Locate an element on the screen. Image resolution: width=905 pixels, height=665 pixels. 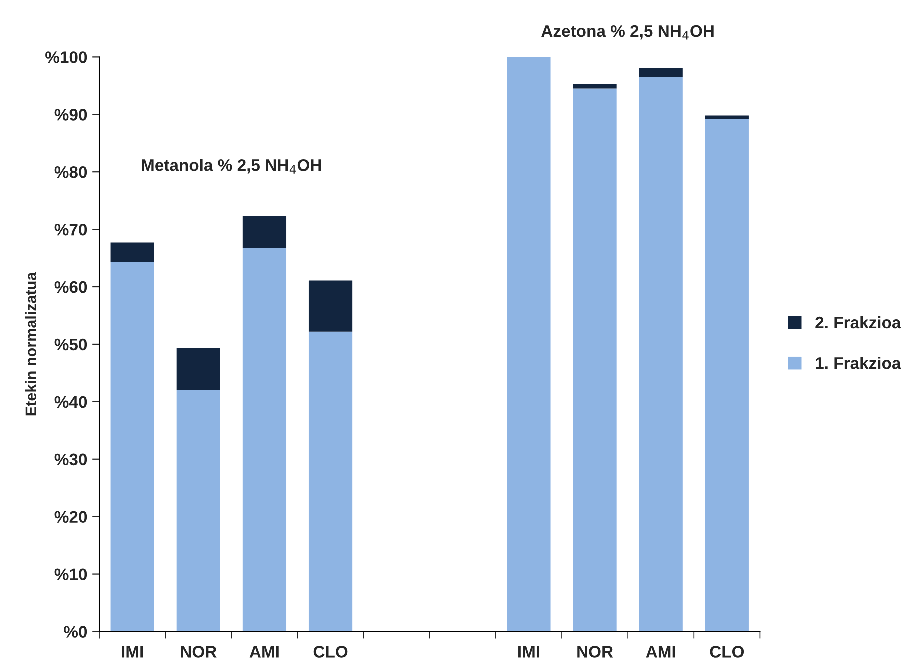
y-tick-label: %30 is located at coordinates (71, 460).